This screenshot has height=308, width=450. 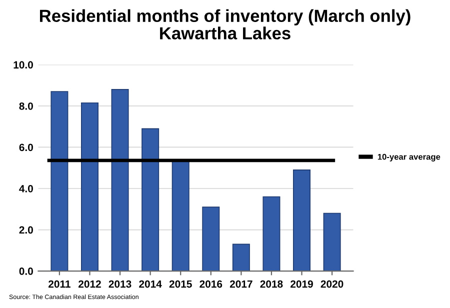 What do you see at coordinates (332, 284) in the screenshot?
I see `x-tick-label: 2020` at bounding box center [332, 284].